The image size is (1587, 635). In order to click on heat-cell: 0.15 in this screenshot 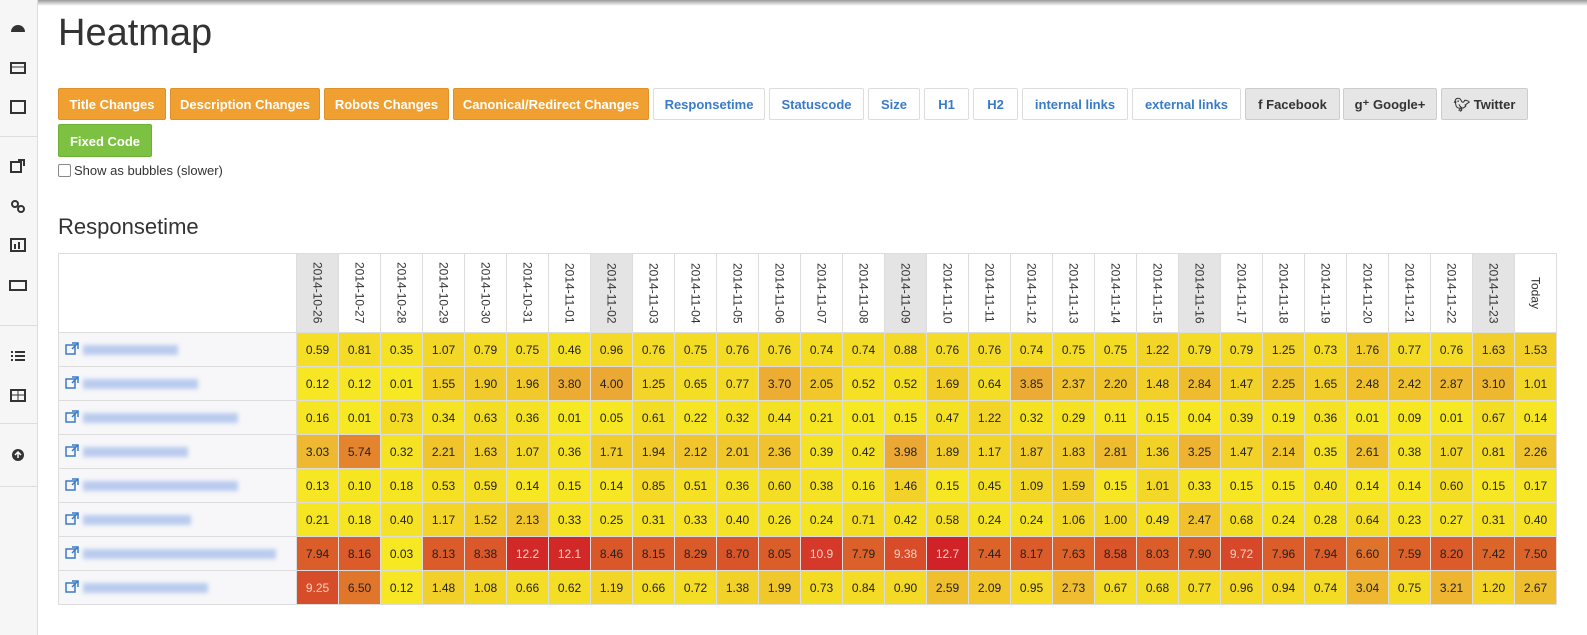, I will do `click(1157, 417)`.